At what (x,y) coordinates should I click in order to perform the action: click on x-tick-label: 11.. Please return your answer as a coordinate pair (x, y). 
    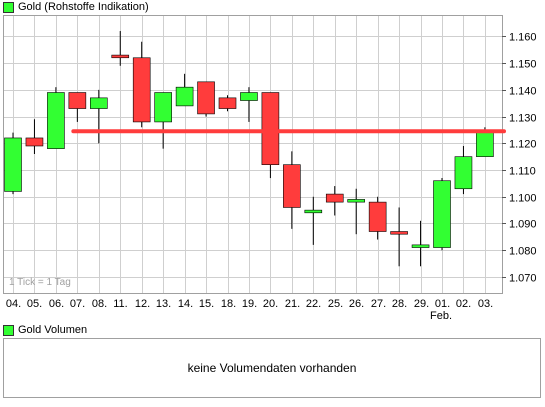
    Looking at the image, I should click on (120, 304).